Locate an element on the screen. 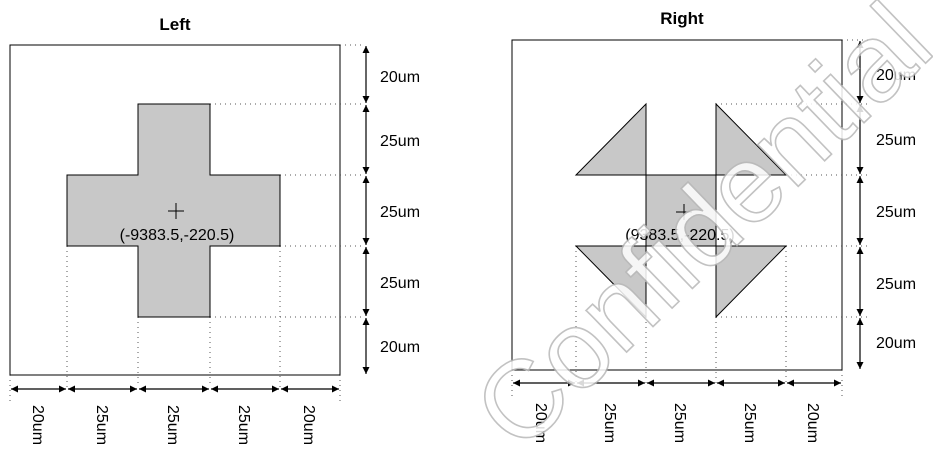  right-center-square is located at coordinates (681, 210).